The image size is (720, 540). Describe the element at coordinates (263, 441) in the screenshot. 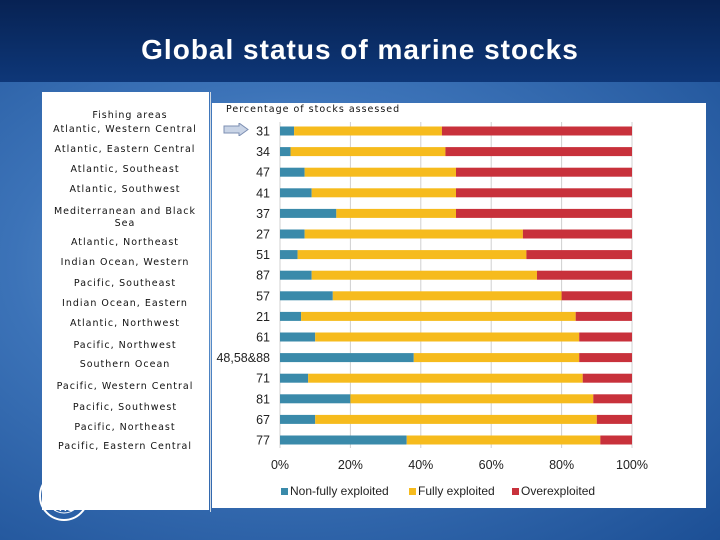

I see `category-label: 77` at that location.